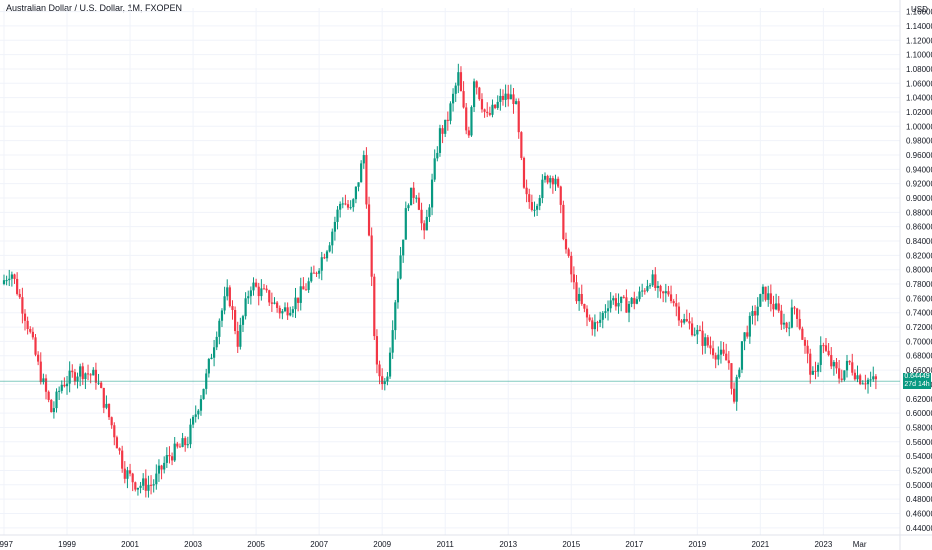 The image size is (932, 550). I want to click on time-tick-label: 1997, so click(6, 544).